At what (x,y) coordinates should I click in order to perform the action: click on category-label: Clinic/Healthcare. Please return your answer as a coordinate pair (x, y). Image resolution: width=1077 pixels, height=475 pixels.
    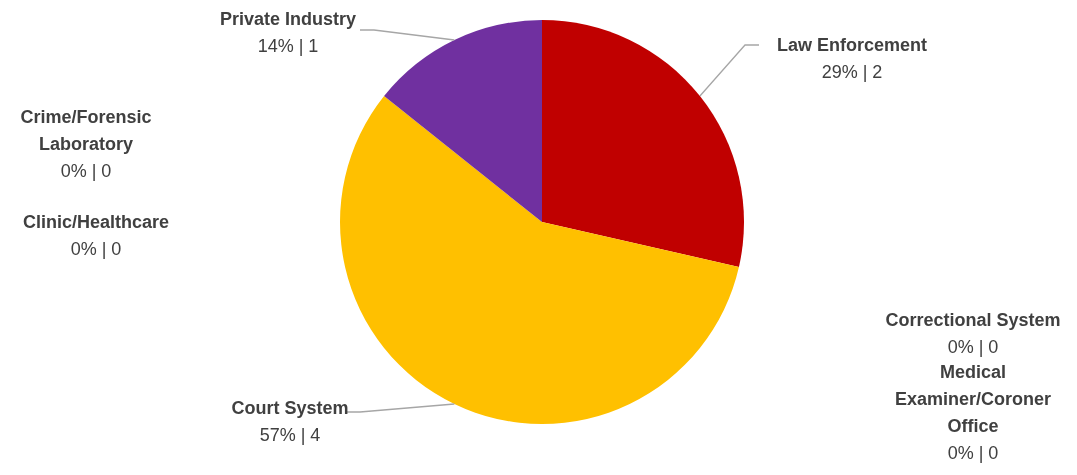
    Looking at the image, I should click on (96, 222).